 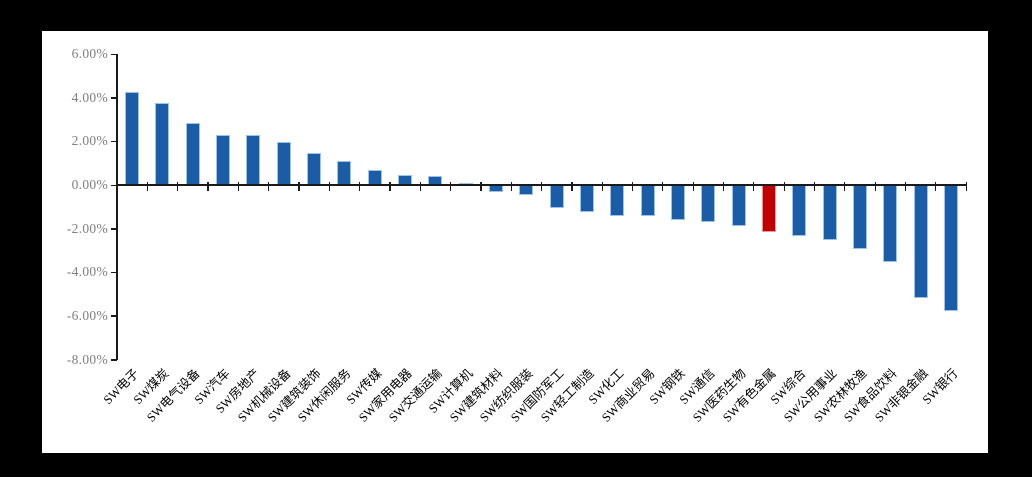 I want to click on y-axis-tick-label: -4.00%, so click(x=87, y=272).